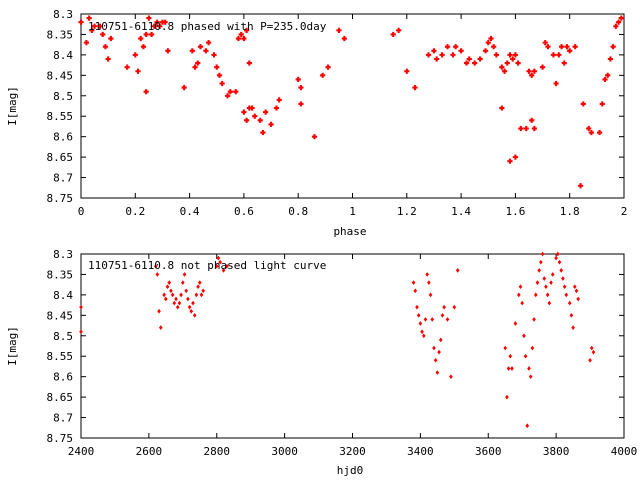  I want to click on y-axis-label: I[mag], so click(12, 346).